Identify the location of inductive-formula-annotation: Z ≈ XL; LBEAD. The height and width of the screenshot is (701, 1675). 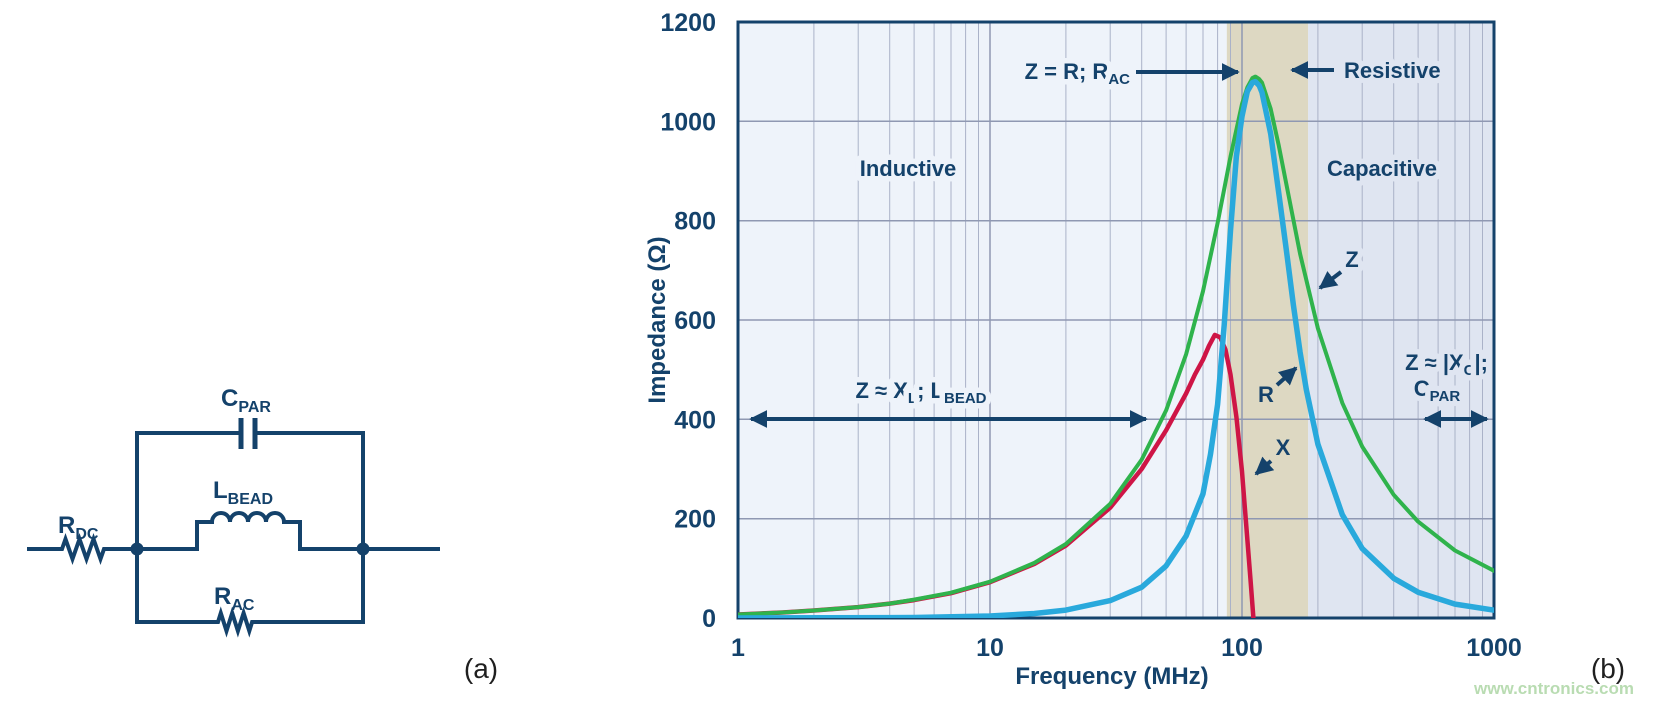
(921, 392).